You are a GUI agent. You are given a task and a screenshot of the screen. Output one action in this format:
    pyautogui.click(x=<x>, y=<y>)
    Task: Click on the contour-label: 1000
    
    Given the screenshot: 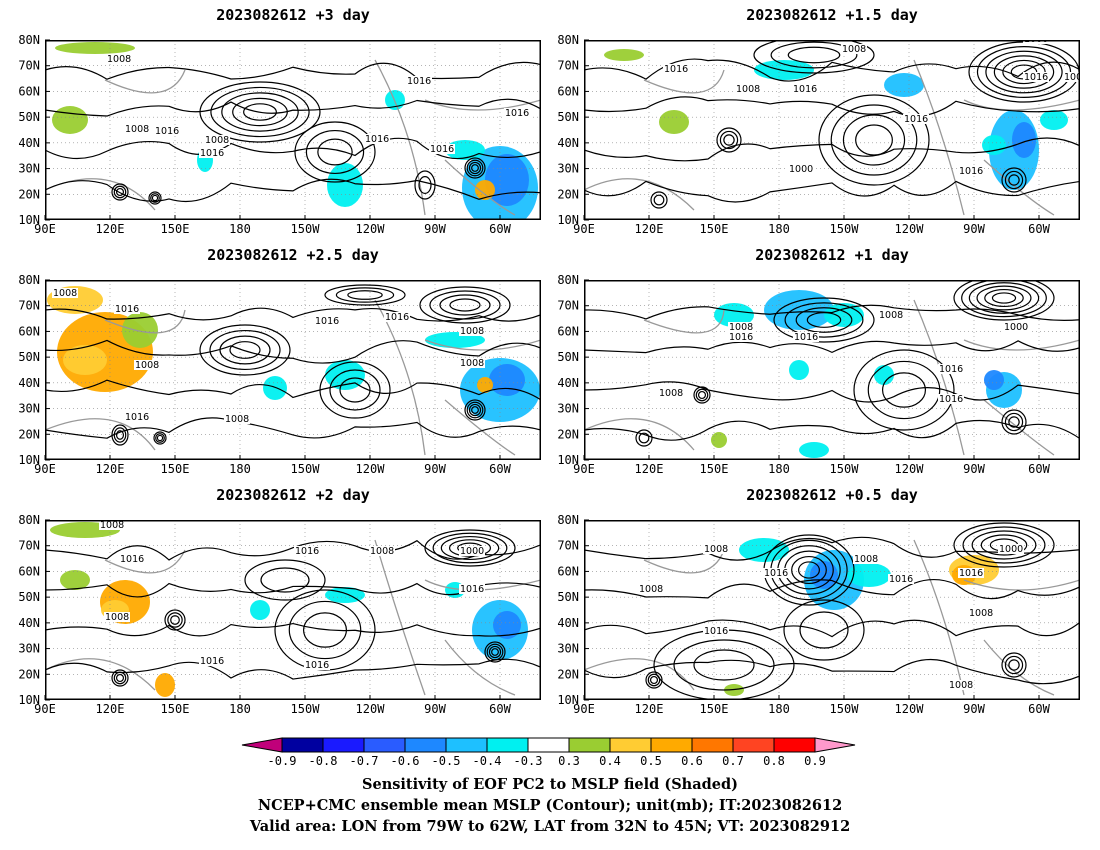 What is the action you would take?
    pyautogui.click(x=801, y=169)
    